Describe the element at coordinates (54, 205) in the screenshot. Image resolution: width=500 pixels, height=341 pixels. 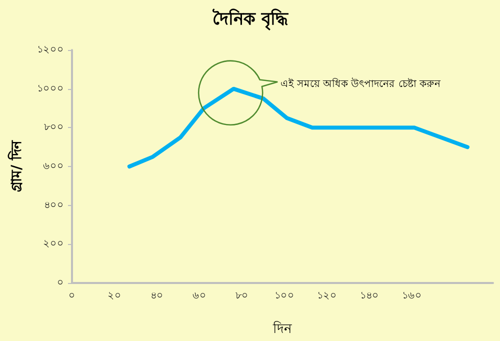
I see `y-tick-label: ৪০০` at that location.